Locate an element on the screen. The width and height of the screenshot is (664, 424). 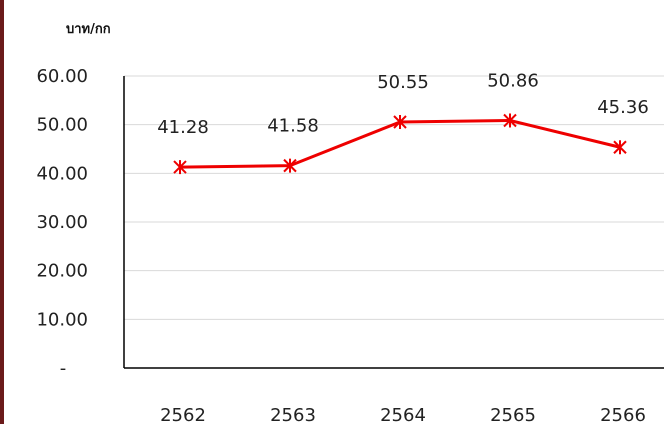
y-tick-labels: - 10.00 20.00 30.00 40.00 50.00 60.00 is located at coordinates (62, 222).